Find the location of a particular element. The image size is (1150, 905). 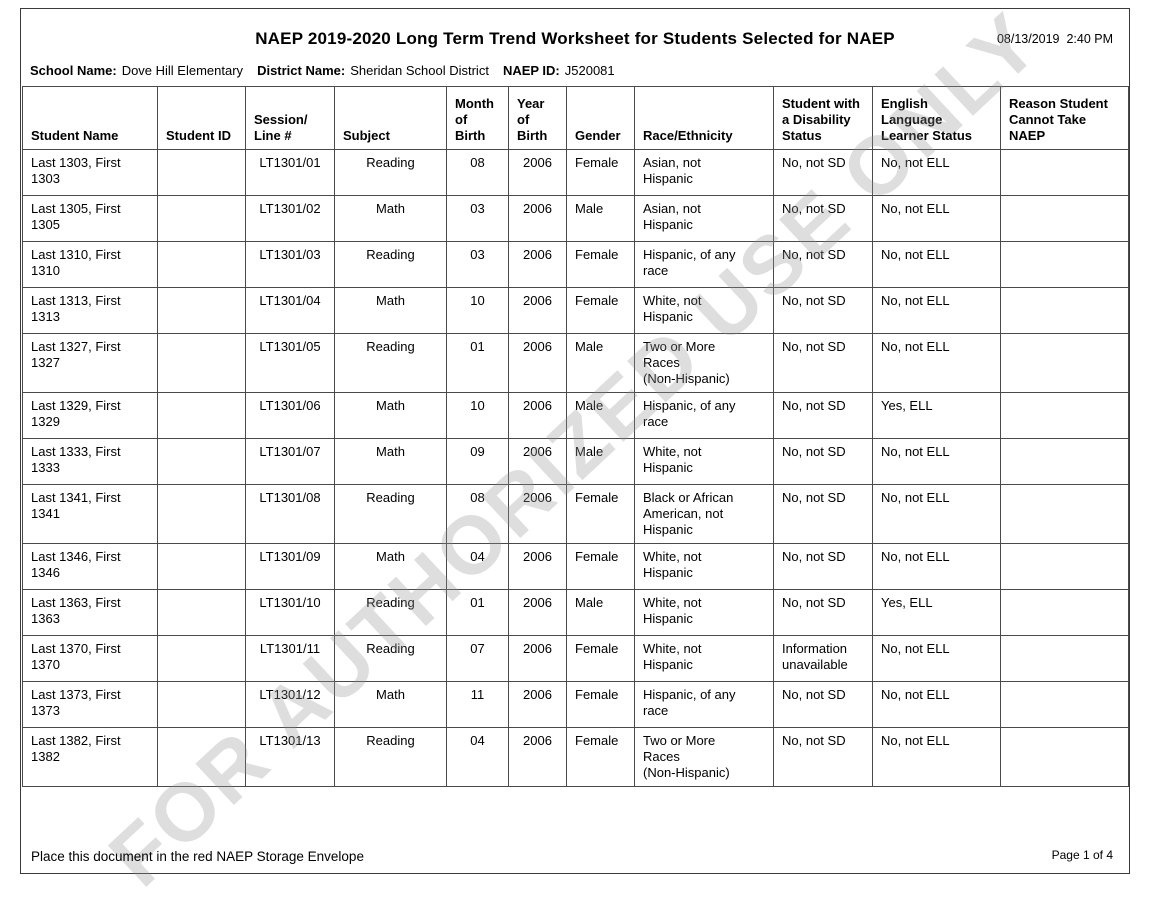

cell-student-name: Last 1333, First 1333 is located at coordinates (90, 461).